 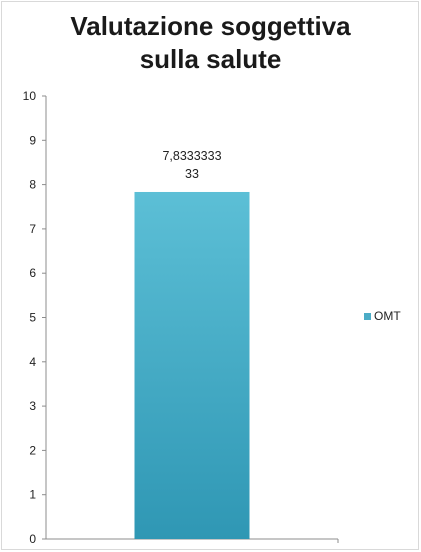 What do you see at coordinates (32, 229) in the screenshot?
I see `y-tick-label: 7` at bounding box center [32, 229].